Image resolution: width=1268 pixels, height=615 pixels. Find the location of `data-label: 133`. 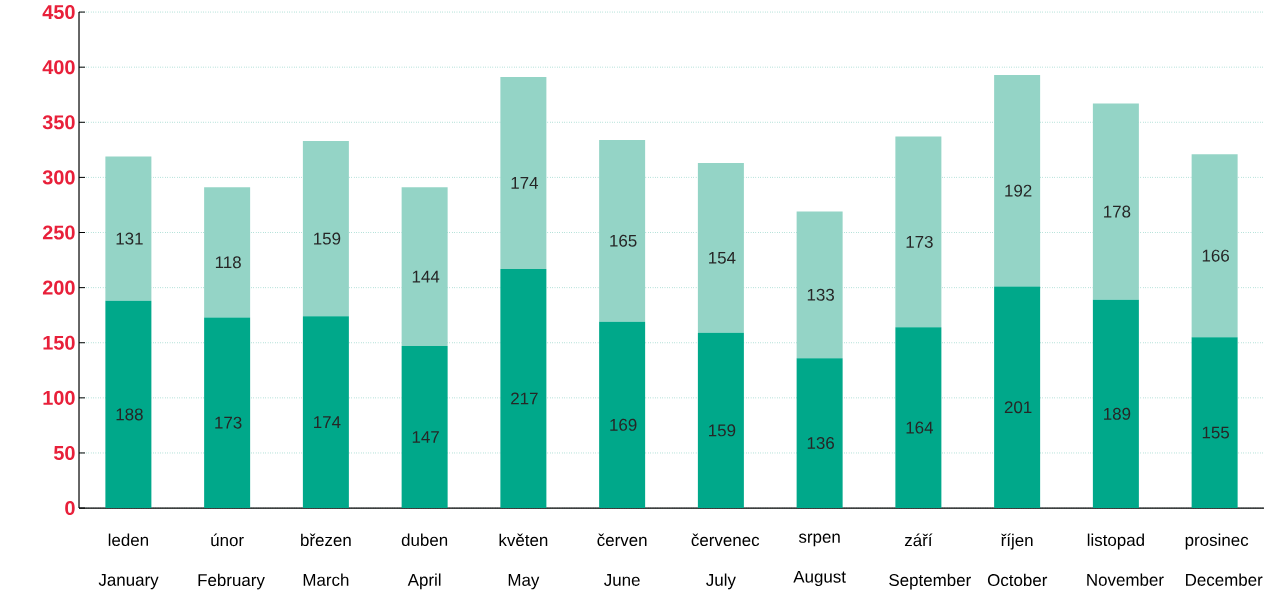

data-label: 133 is located at coordinates (820, 294).